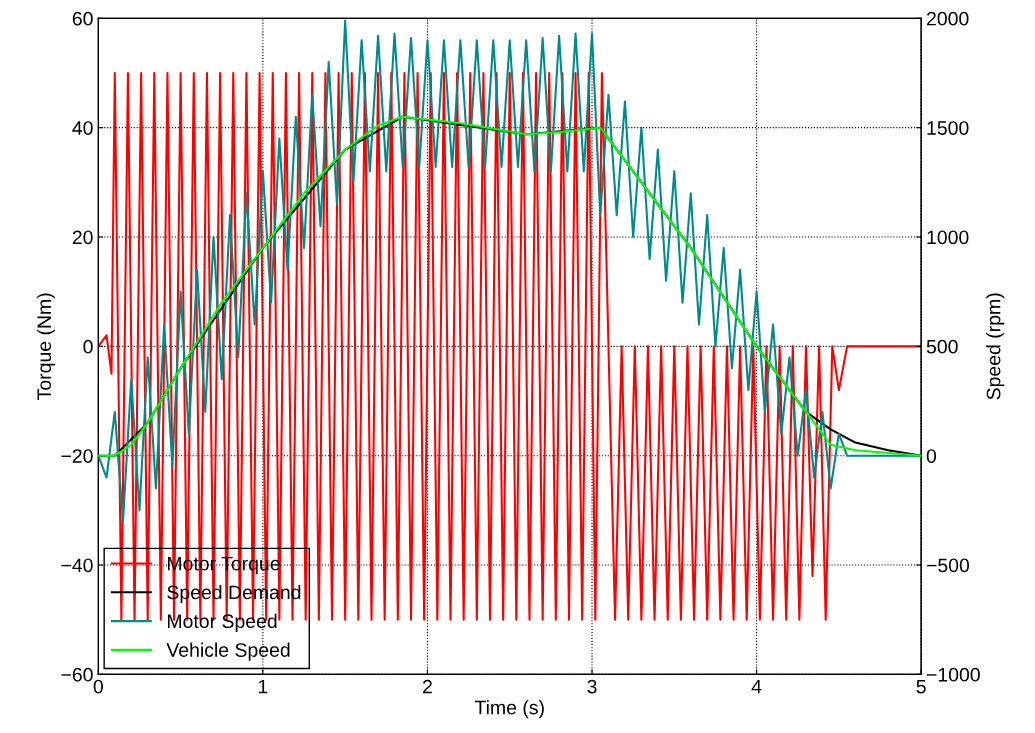 The width and height of the screenshot is (1035, 733). Describe the element at coordinates (88, 346) in the screenshot. I see `y-tick-label: 0` at that location.